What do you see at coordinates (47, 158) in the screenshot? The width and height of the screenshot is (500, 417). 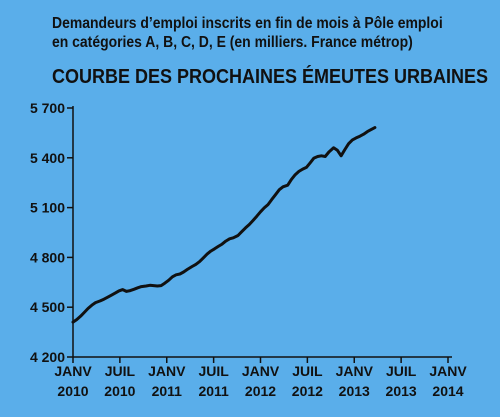 I see `y-tick-label: 5 400` at bounding box center [47, 158].